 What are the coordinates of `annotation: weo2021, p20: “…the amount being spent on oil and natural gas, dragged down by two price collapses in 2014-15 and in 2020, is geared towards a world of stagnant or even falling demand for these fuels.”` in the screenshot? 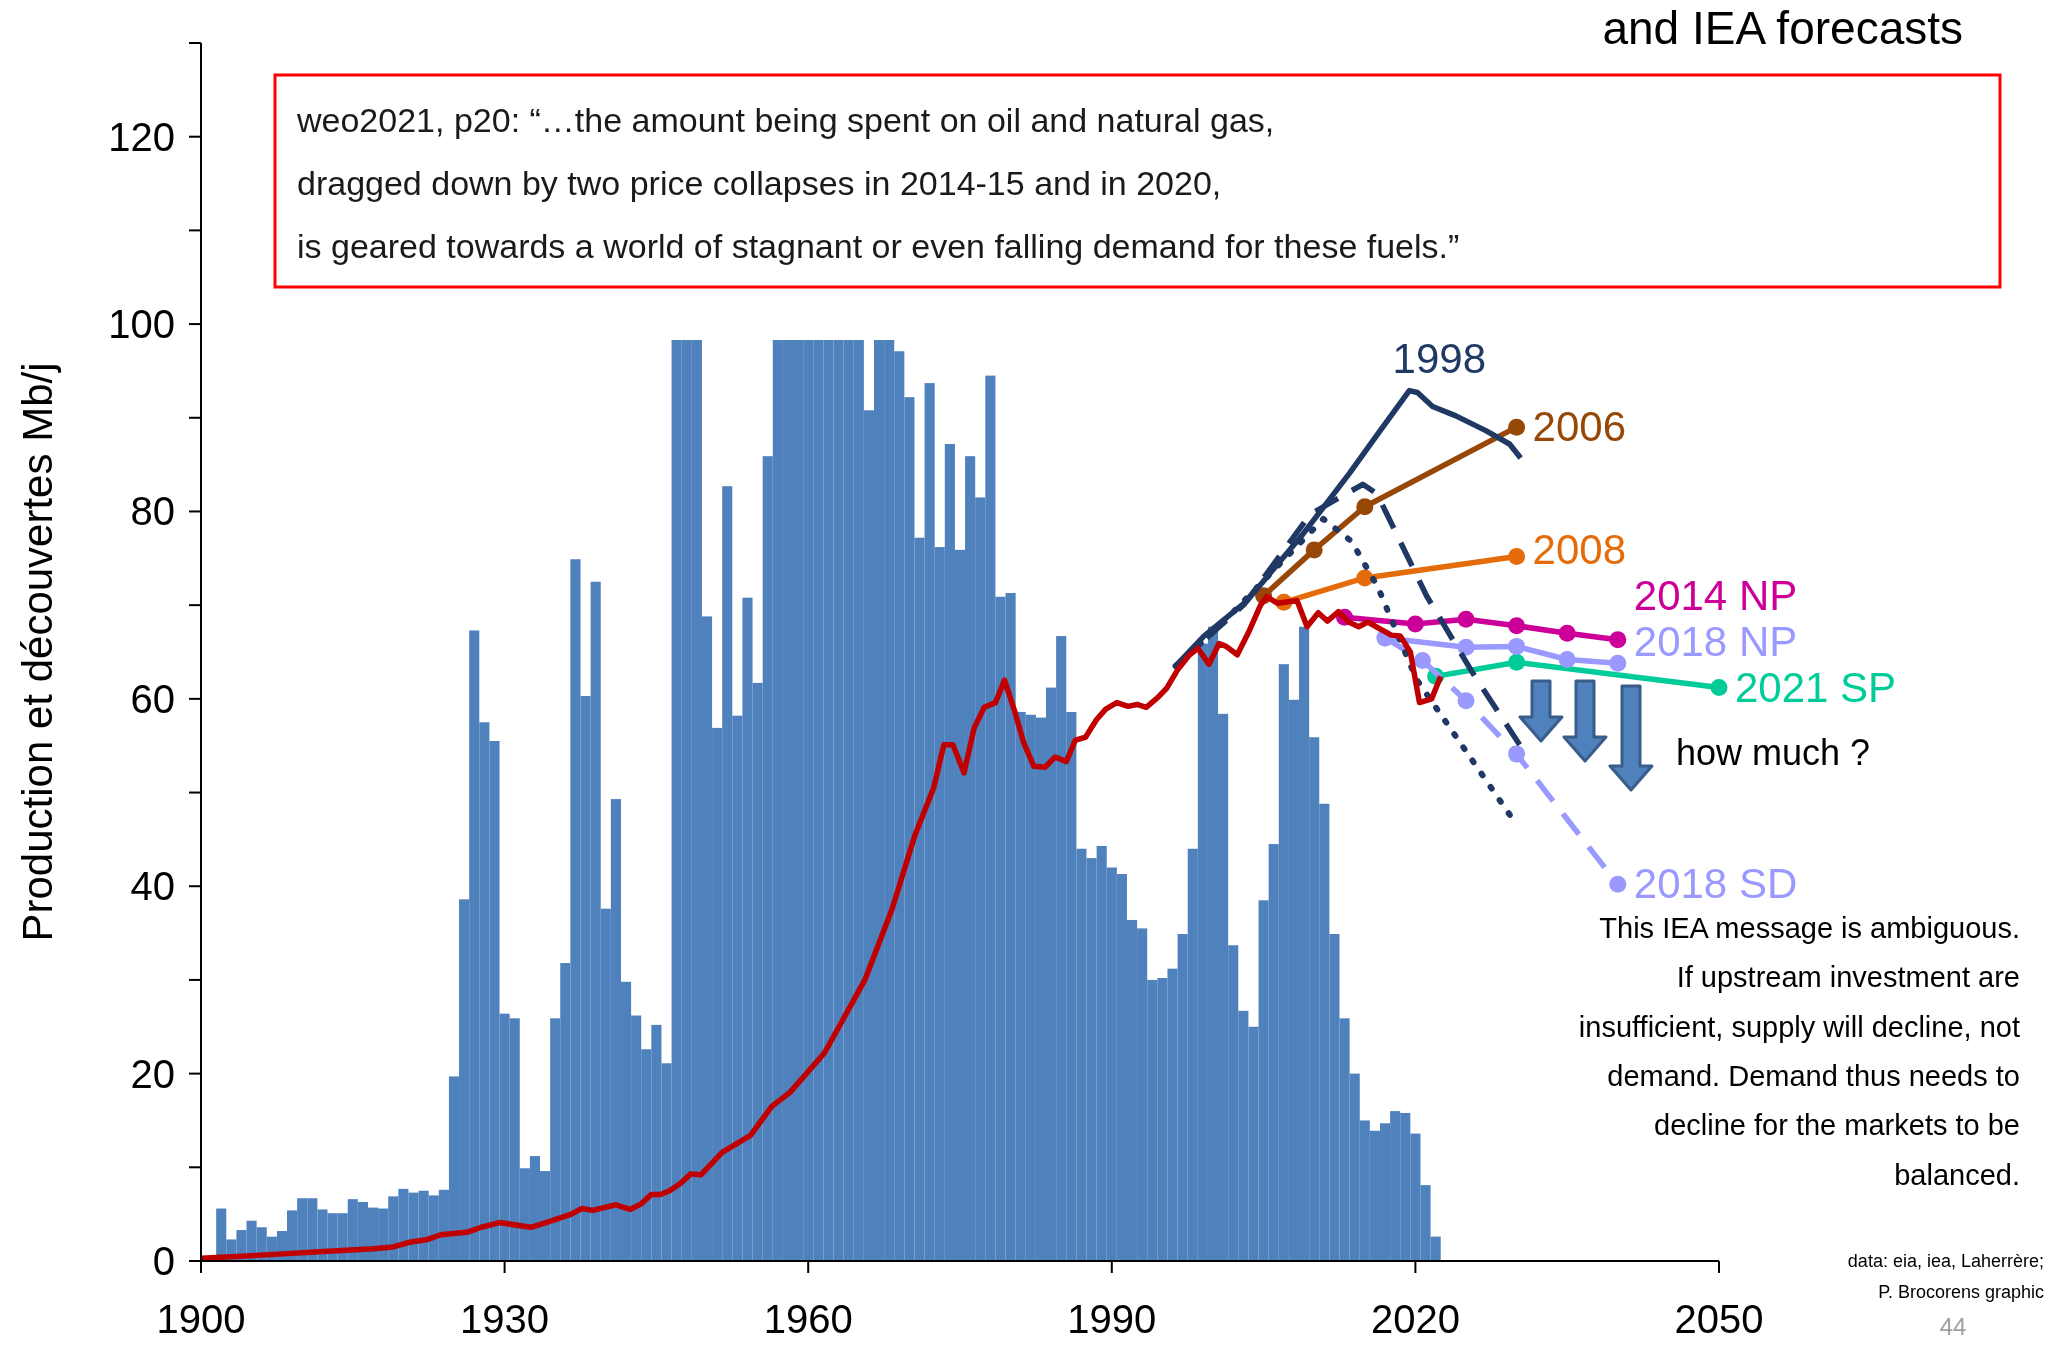 It's located at (878, 183).